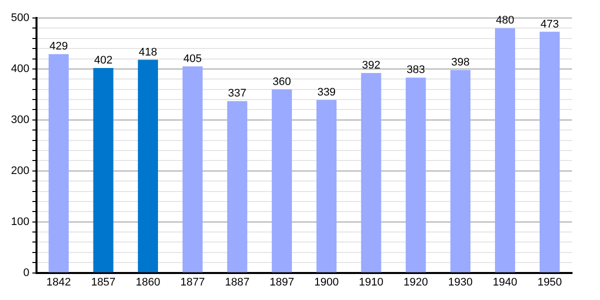 The image size is (600, 300). What do you see at coordinates (282, 282) in the screenshot?
I see `x-tick-label: 1897` at bounding box center [282, 282].